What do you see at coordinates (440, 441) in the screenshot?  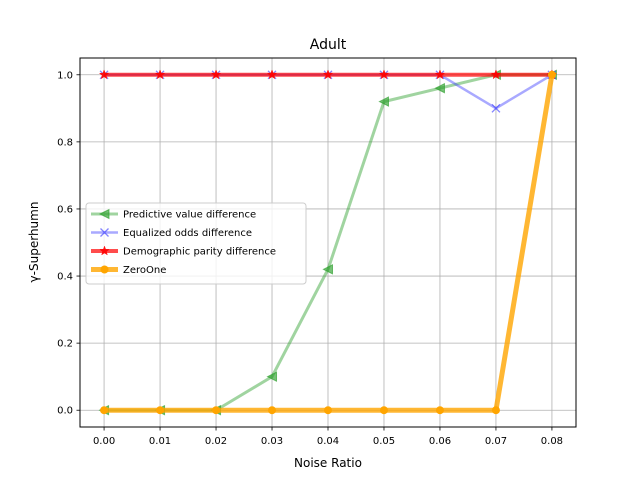 I see `x-tick-label: 0.06` at bounding box center [440, 441].